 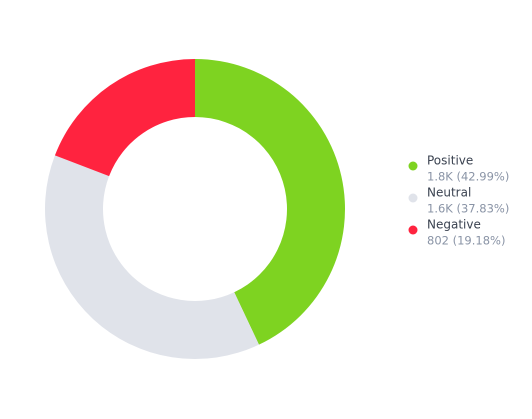 What do you see at coordinates (454, 225) in the screenshot?
I see `legend-name: Negative` at bounding box center [454, 225].